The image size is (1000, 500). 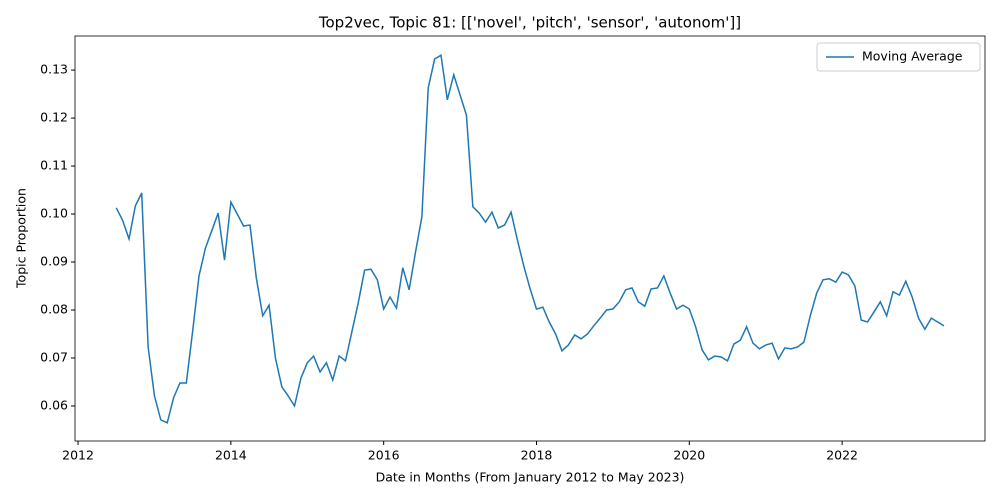 I want to click on y-tick-label: 0.09, so click(x=54, y=261).